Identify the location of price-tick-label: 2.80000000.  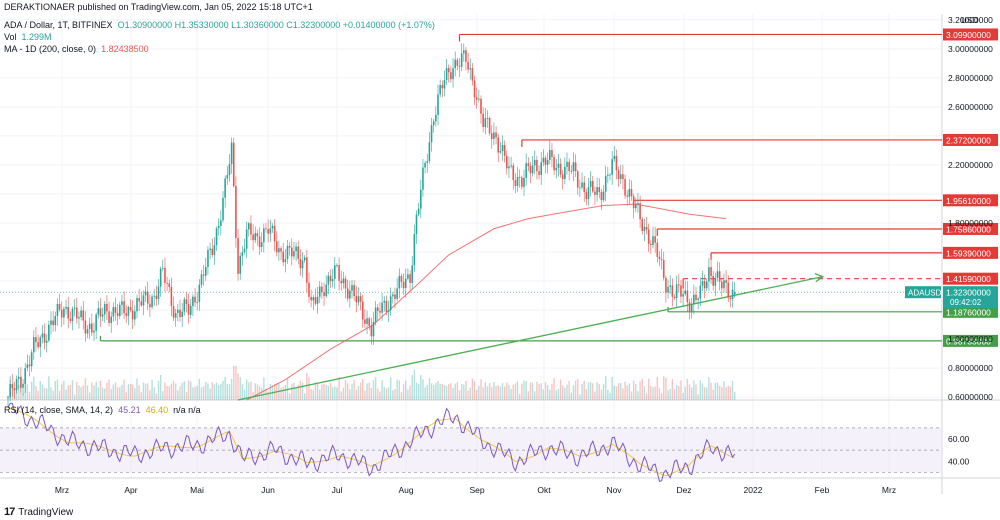
(970, 78).